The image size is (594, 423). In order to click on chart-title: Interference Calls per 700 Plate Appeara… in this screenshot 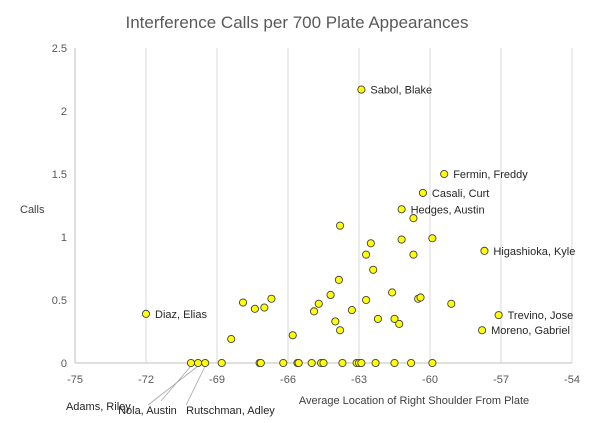, I will do `click(296, 22)`.